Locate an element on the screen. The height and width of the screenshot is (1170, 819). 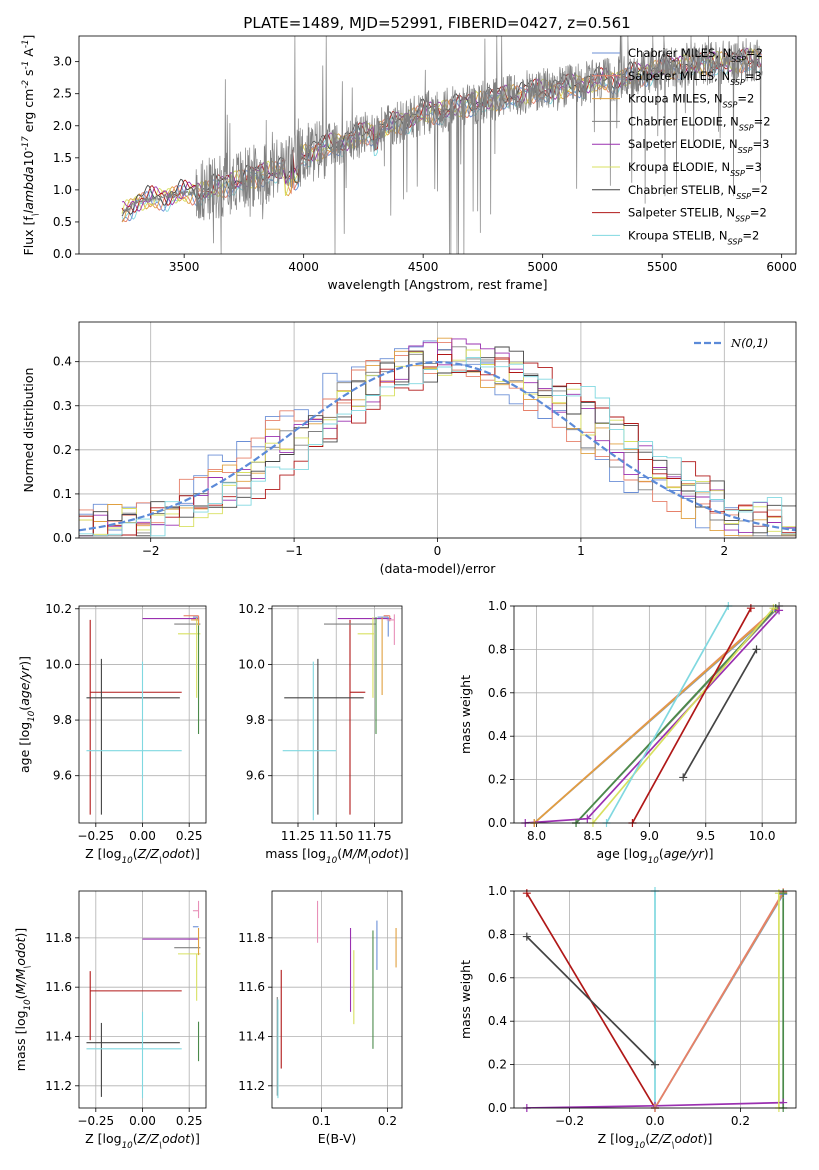
x-tick-label: 5000 is located at coordinates (542, 267).